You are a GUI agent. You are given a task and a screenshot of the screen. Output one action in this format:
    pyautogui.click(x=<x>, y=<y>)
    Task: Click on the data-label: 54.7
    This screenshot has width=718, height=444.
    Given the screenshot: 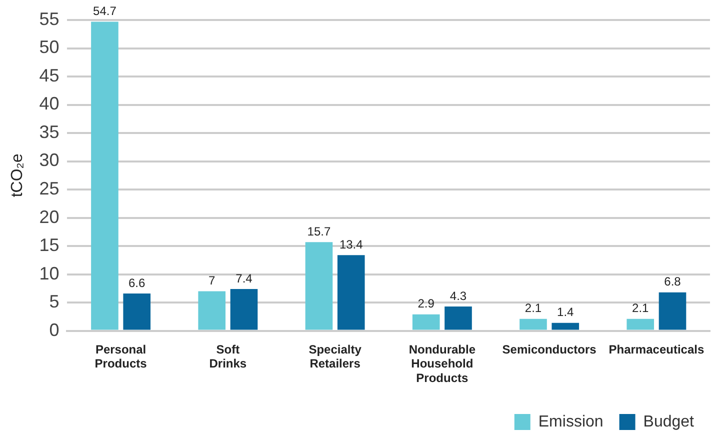 What is the action you would take?
    pyautogui.click(x=105, y=11)
    